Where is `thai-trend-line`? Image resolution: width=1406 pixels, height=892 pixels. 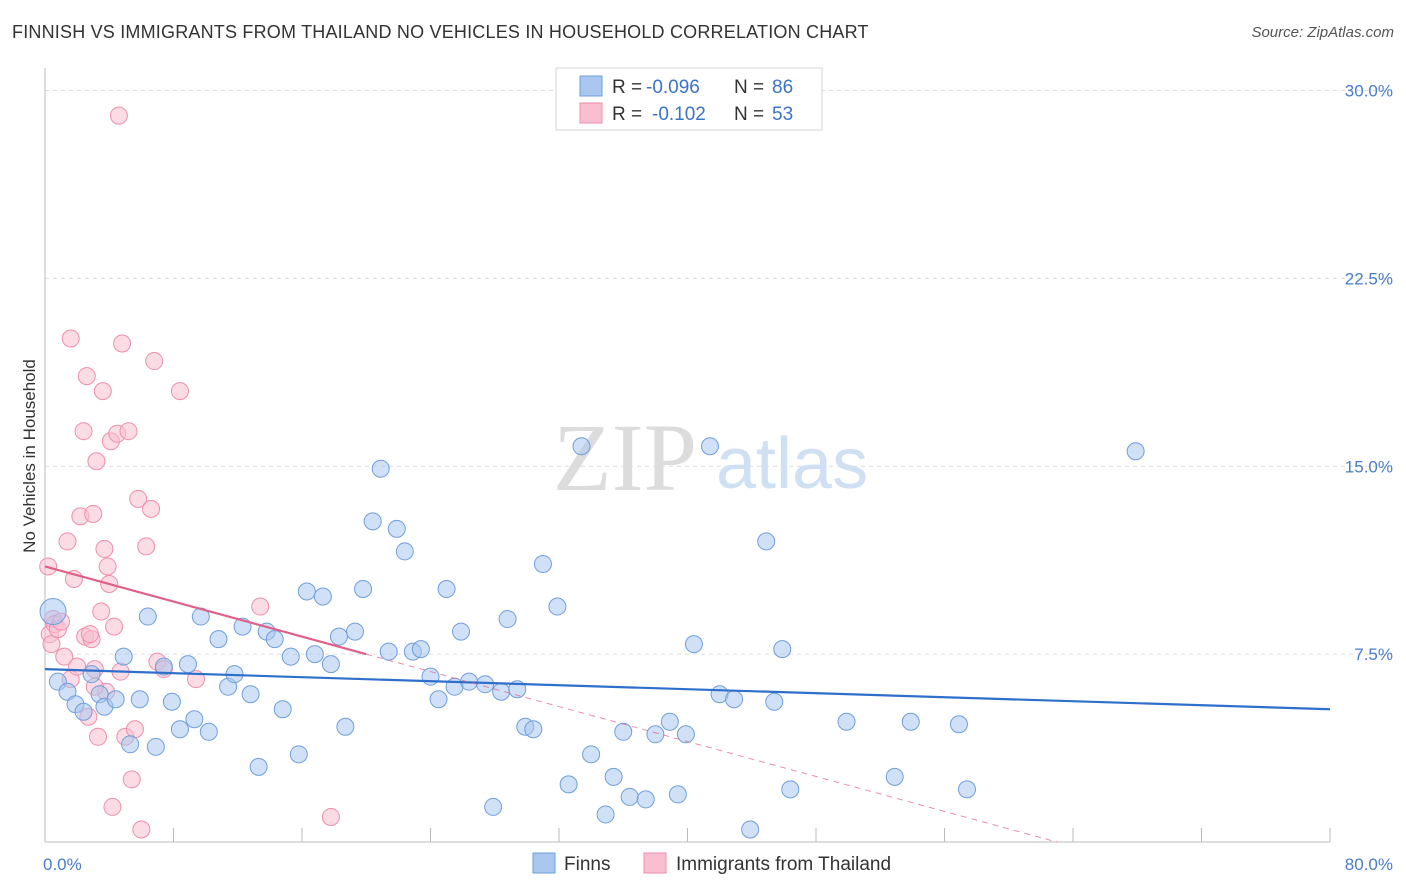 thai-trend-line is located at coordinates (205, 610).